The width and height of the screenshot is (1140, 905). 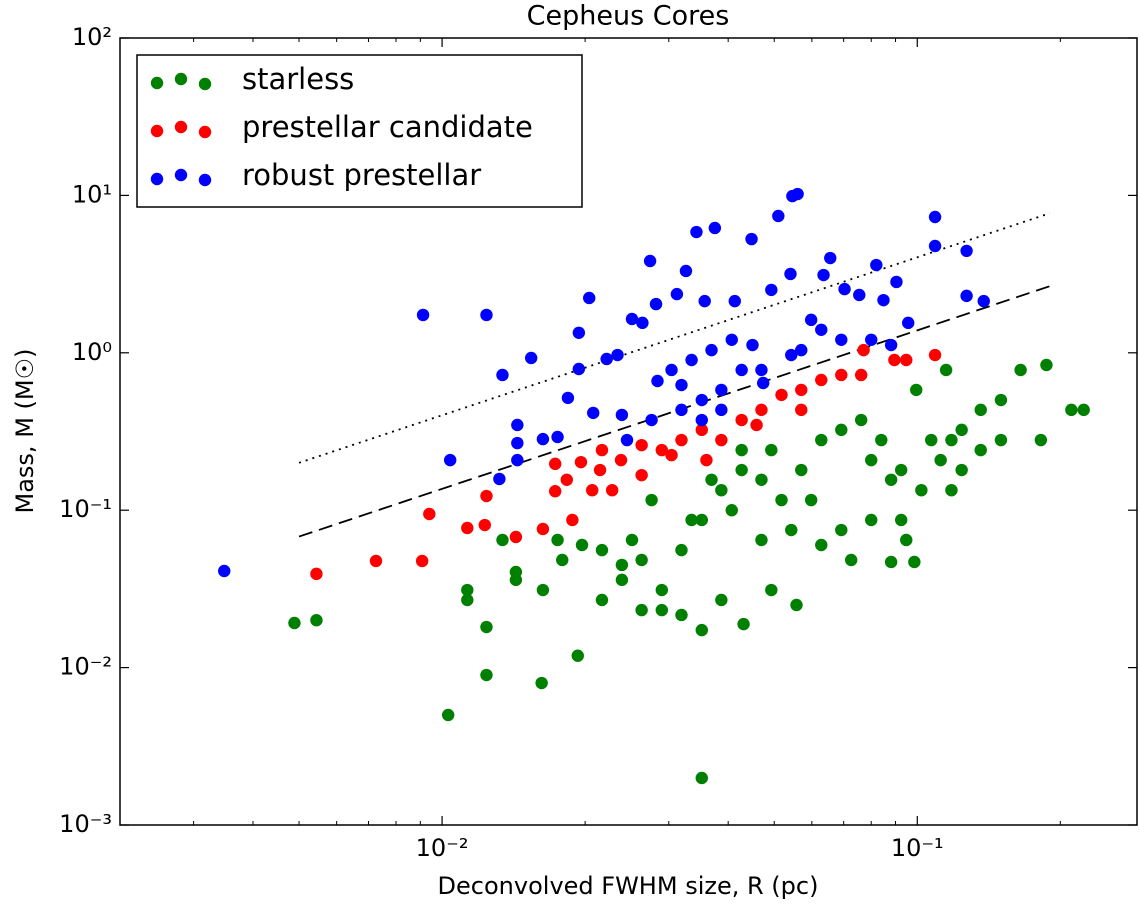 What do you see at coordinates (387, 127) in the screenshot?
I see `legend-label: prestellar candidate` at bounding box center [387, 127].